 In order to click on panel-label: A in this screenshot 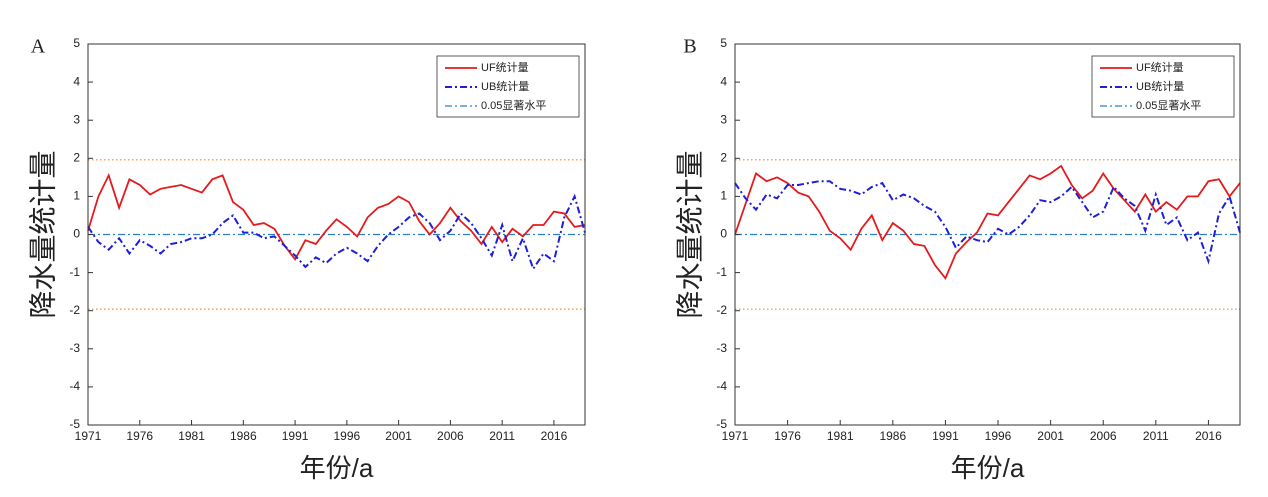, I will do `click(38, 47)`.